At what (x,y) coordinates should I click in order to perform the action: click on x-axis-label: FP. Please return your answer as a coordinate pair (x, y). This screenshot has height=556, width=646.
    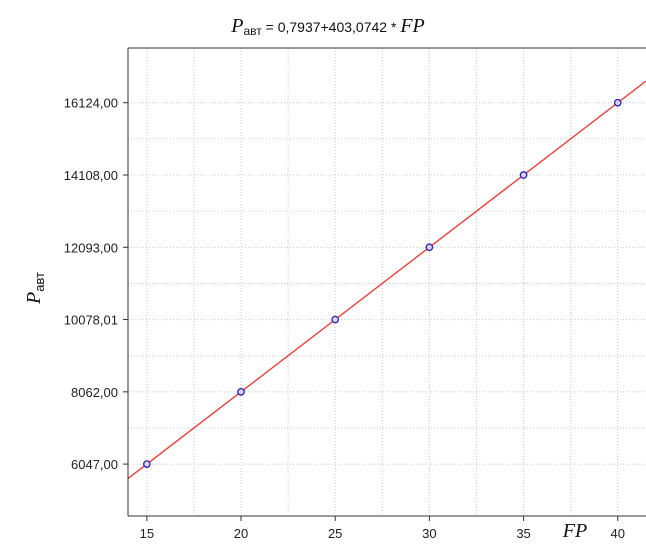
    Looking at the image, I should click on (574, 531).